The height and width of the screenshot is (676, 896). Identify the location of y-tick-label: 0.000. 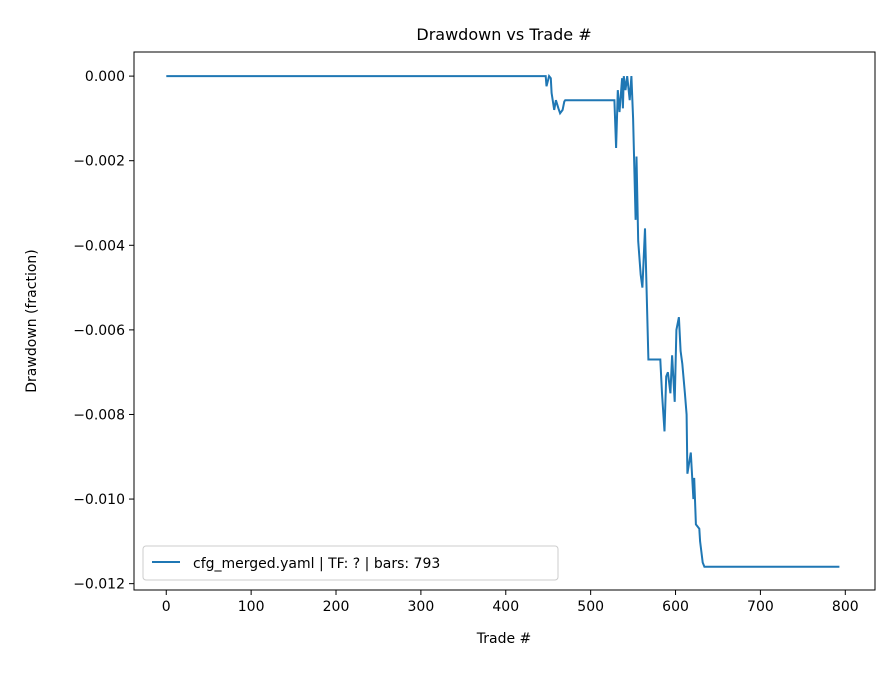
(105, 77).